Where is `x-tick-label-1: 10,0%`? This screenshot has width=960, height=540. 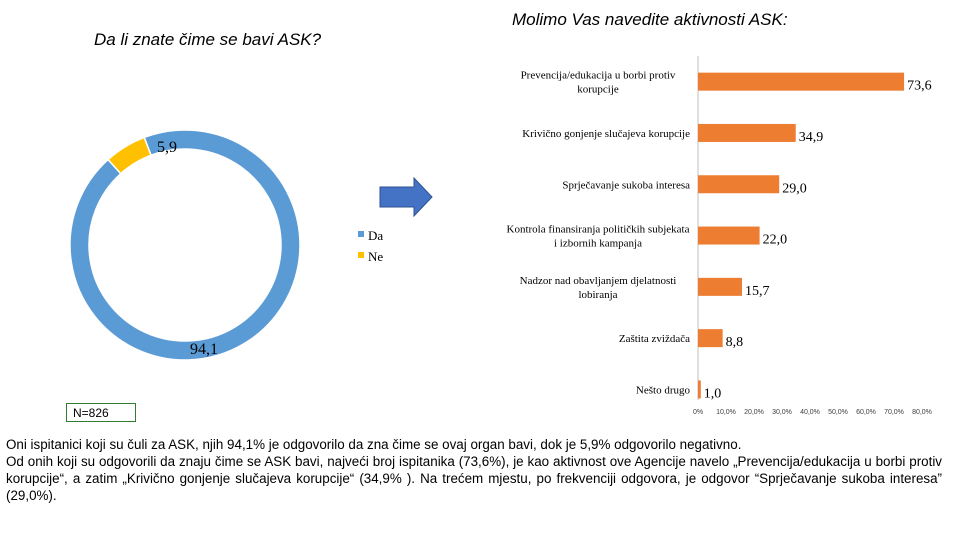 x-tick-label-1: 10,0% is located at coordinates (726, 412).